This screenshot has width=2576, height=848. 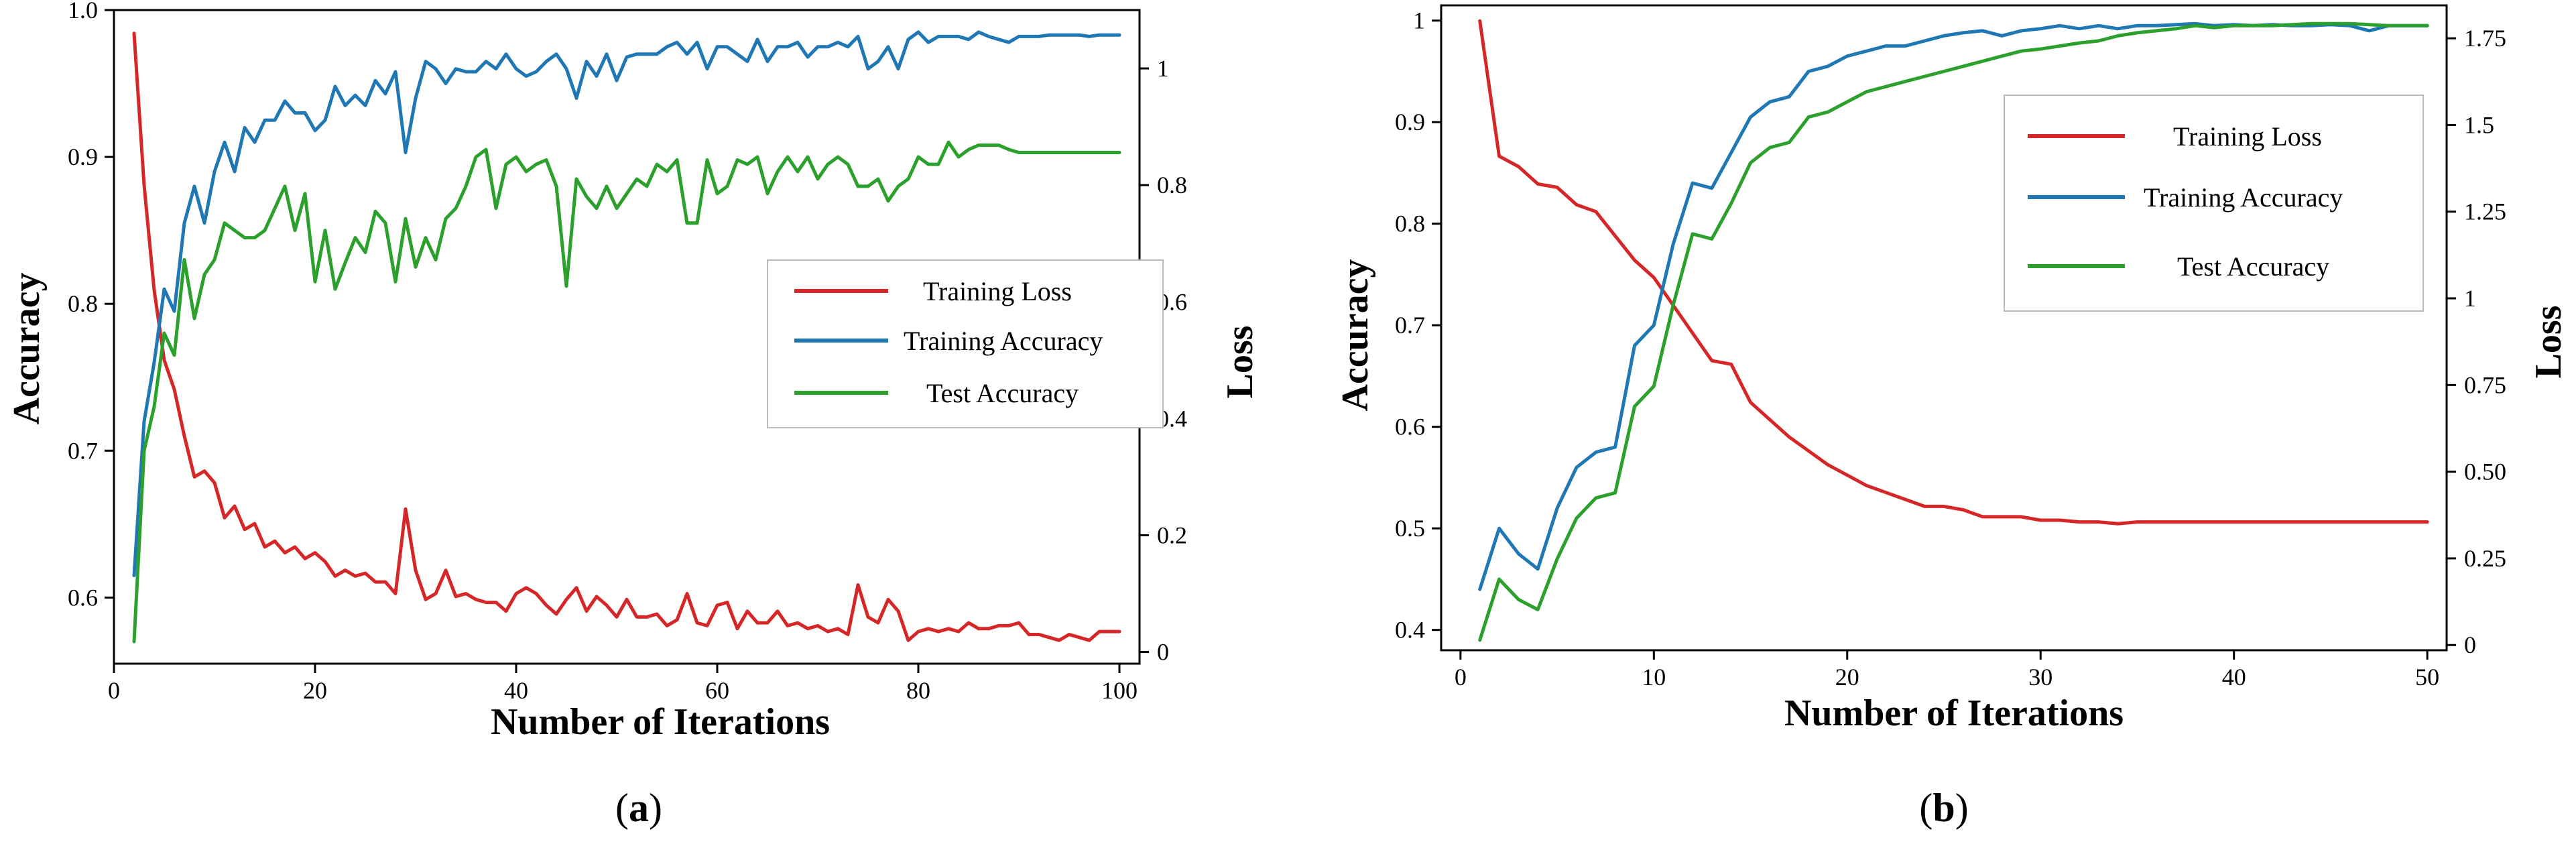 What do you see at coordinates (2470, 644) in the screenshot?
I see `y-right-tick-label-b: 0` at bounding box center [2470, 644].